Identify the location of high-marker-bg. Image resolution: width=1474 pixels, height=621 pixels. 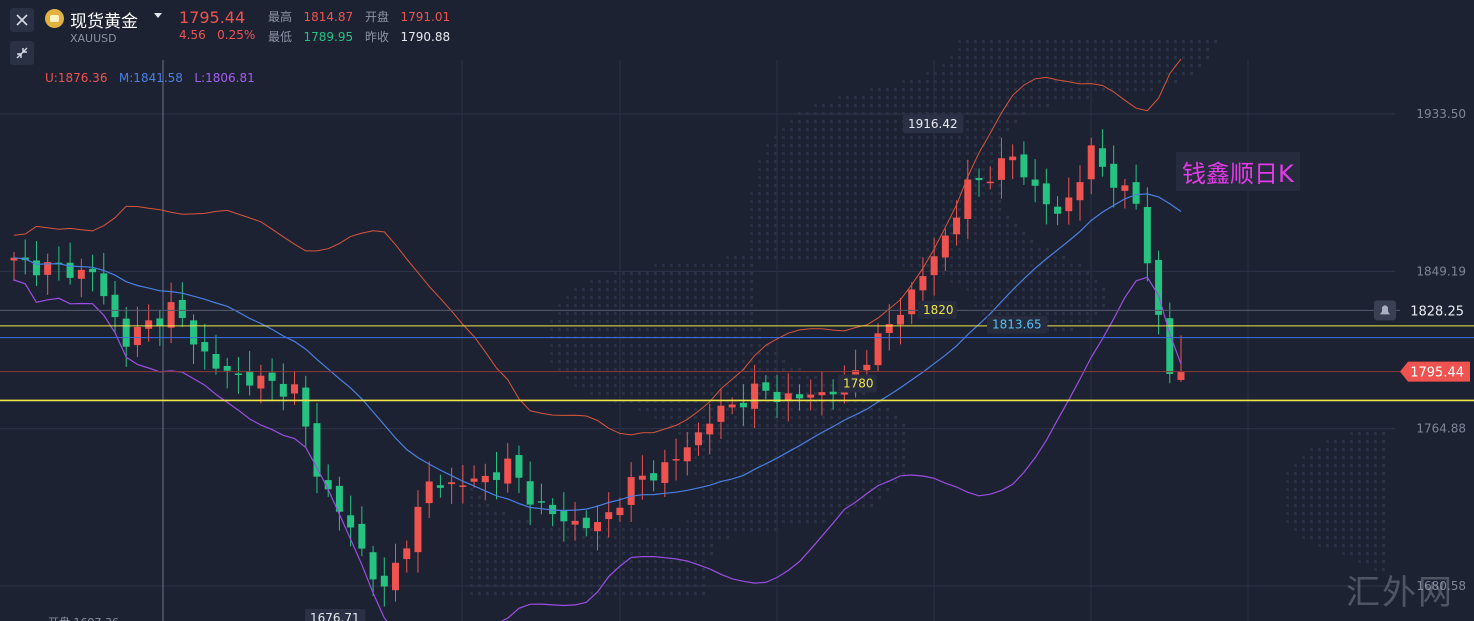
(933, 124).